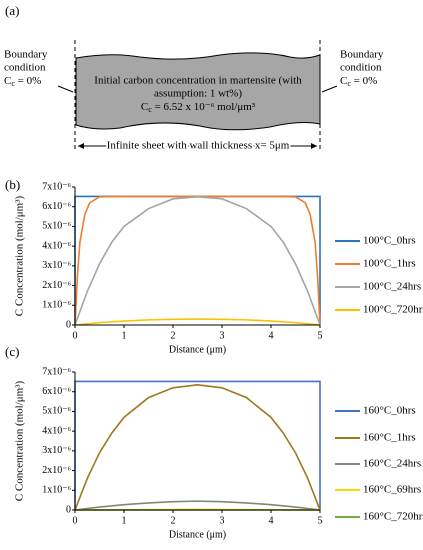 This screenshot has height=550, width=423. Describe the element at coordinates (392, 287) in the screenshot. I see `legend-label: 100°C_24hrs` at that location.